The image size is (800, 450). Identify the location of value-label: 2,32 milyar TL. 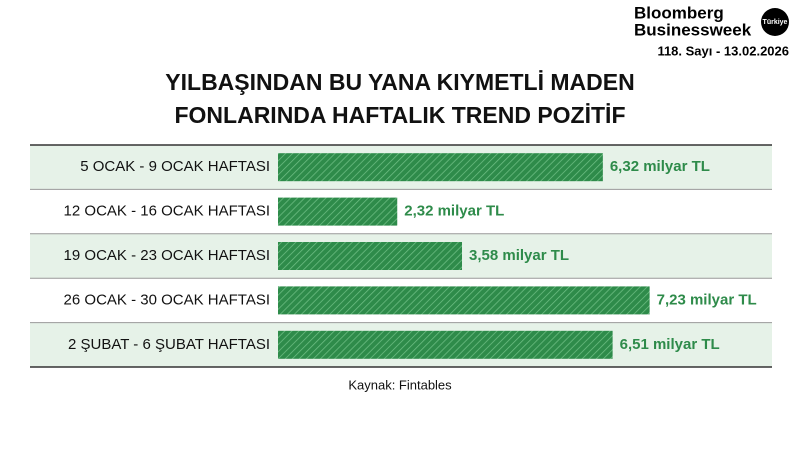
(454, 211).